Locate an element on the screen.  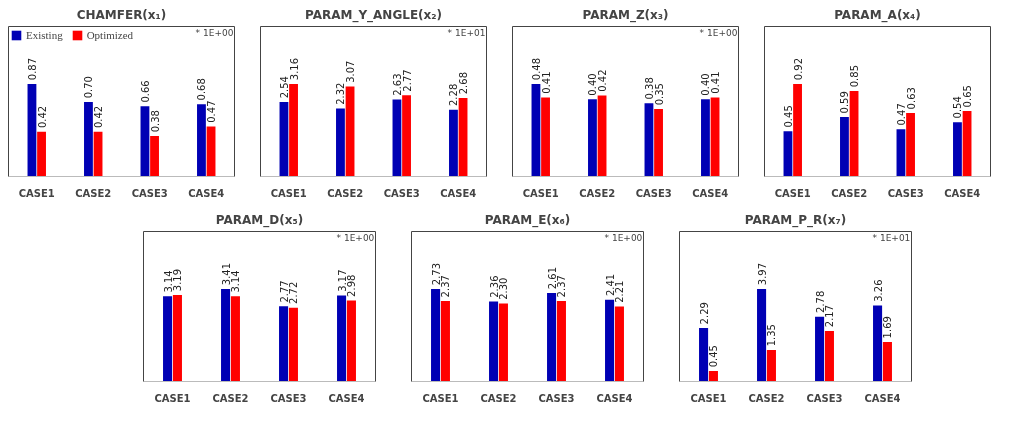
data-label: 2.61 is located at coordinates (552, 278).